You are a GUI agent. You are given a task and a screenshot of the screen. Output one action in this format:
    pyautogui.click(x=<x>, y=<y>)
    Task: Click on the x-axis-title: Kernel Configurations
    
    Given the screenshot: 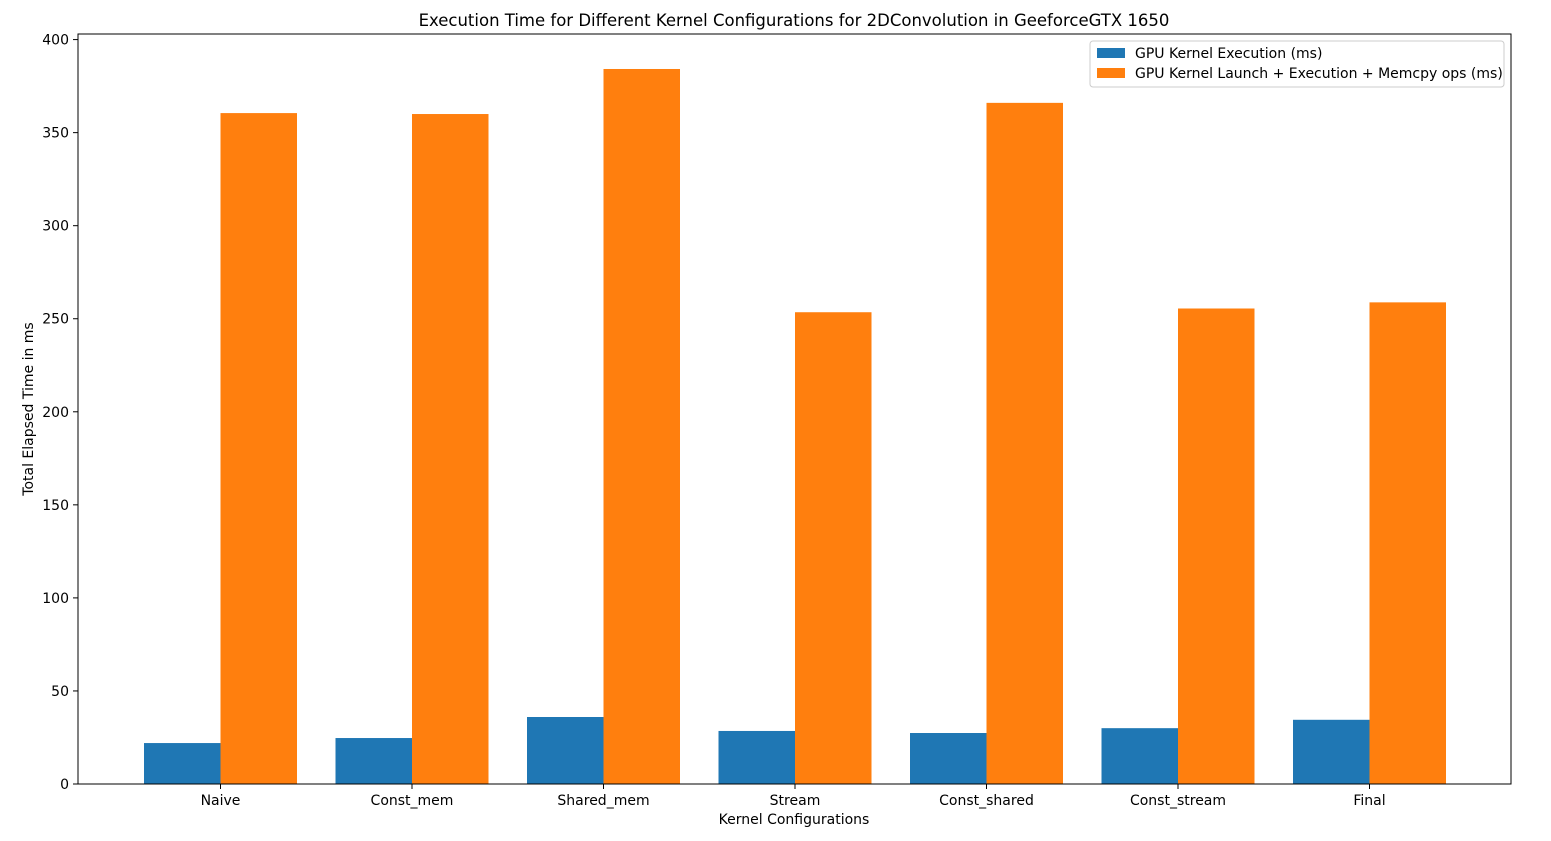 What is the action you would take?
    pyautogui.click(x=794, y=820)
    